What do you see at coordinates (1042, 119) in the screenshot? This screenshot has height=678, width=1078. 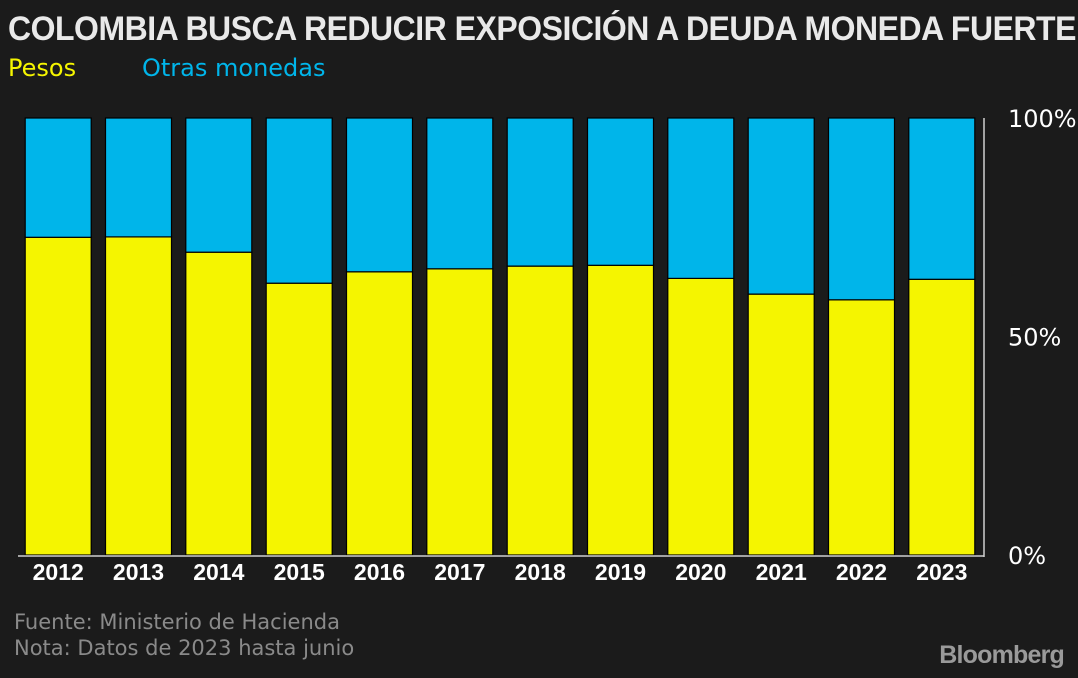 I see `y-tick-label: 100%` at bounding box center [1042, 119].